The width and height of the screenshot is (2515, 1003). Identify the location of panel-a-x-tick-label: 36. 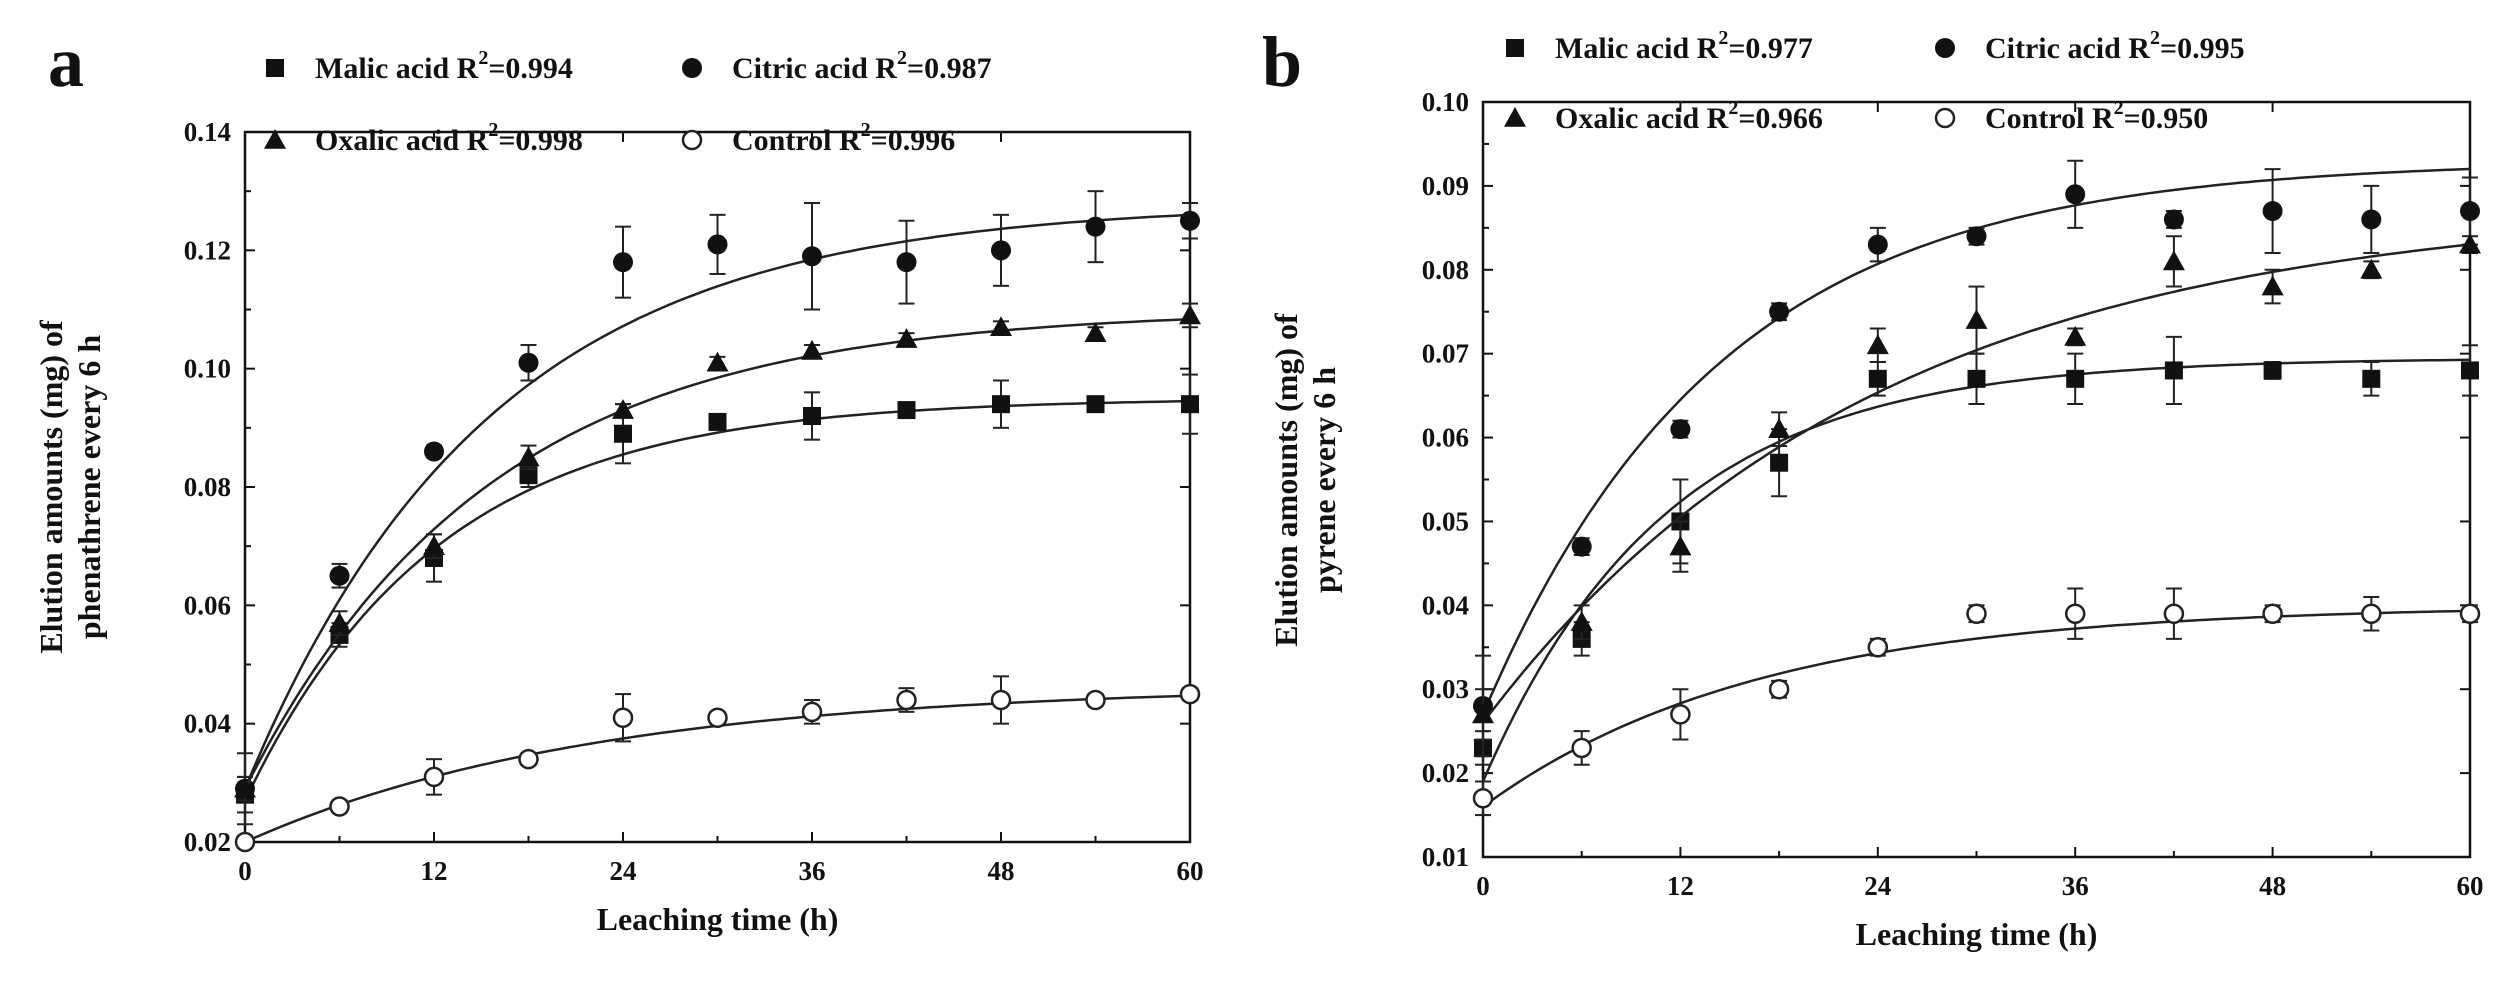
(812, 871).